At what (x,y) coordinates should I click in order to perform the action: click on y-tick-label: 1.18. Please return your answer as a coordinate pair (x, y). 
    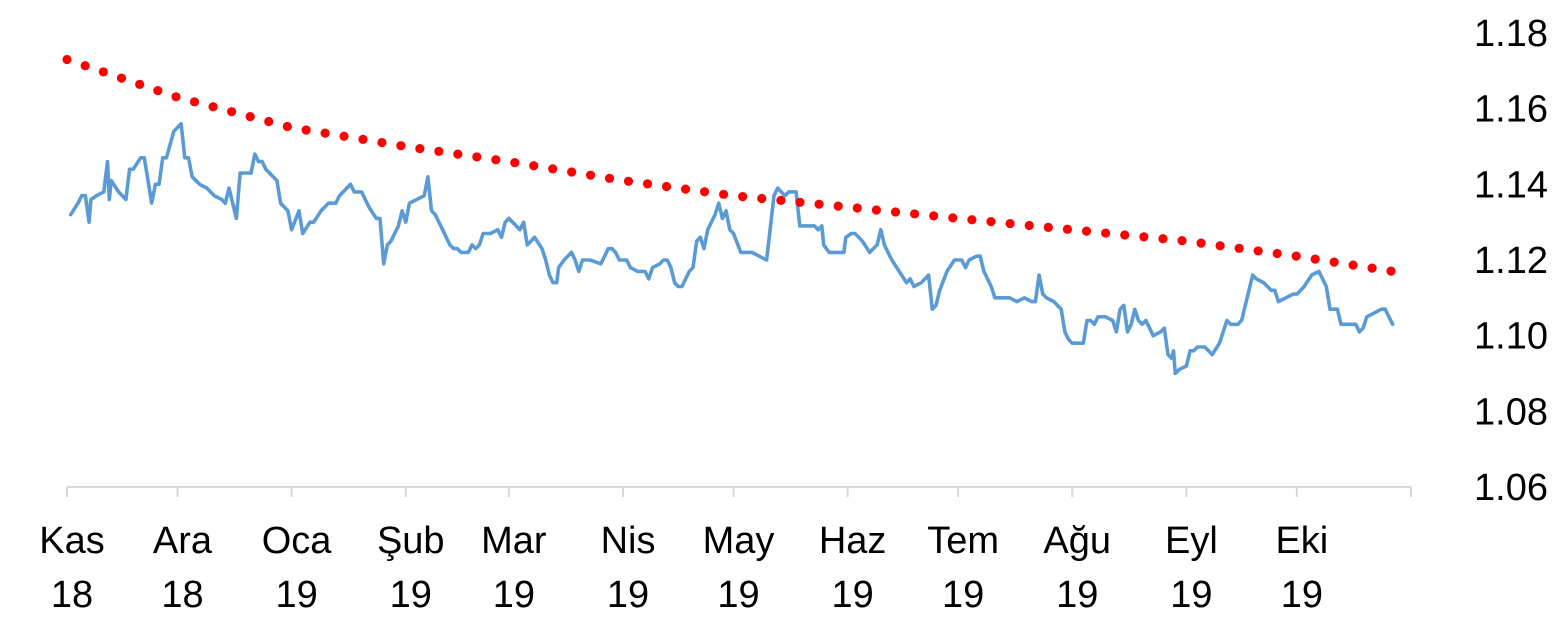
    Looking at the image, I should click on (1511, 34).